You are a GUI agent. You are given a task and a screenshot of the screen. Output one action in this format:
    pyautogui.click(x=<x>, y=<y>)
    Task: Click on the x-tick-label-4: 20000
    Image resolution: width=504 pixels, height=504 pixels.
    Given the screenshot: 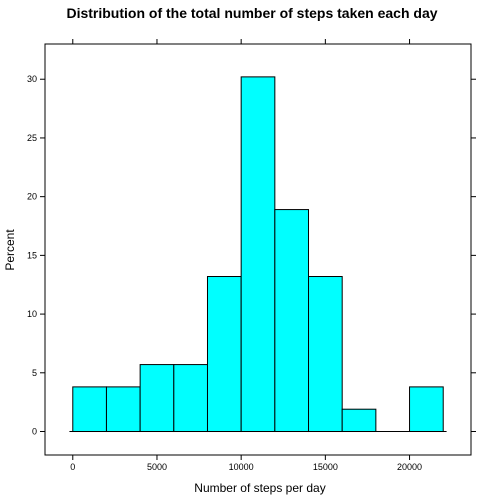 What is the action you would take?
    pyautogui.click(x=409, y=467)
    